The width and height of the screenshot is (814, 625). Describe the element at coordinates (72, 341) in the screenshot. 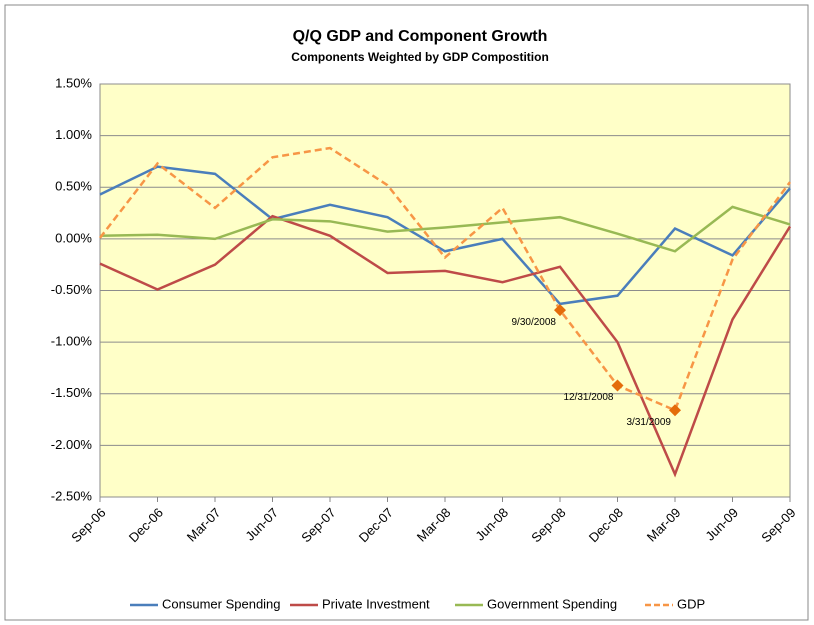

I see `y-tick-label: -1.00%` at that location.